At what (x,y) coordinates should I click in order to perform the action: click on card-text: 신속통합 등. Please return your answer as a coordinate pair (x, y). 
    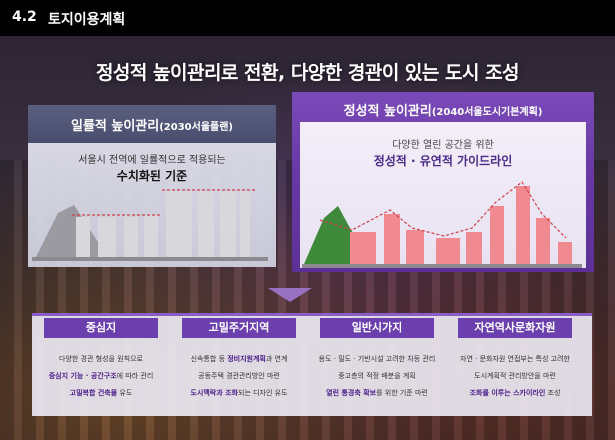
    Looking at the image, I should click on (209, 359).